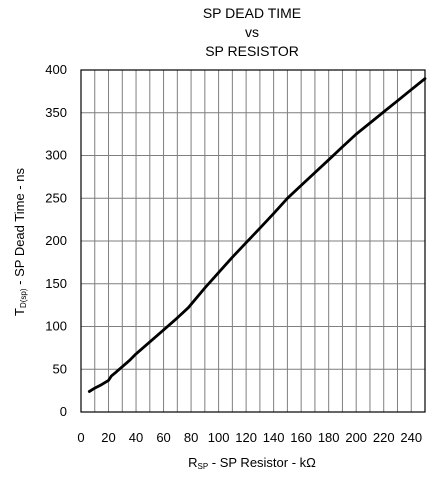  I want to click on x-axis-label-main: R, so click(192, 462).